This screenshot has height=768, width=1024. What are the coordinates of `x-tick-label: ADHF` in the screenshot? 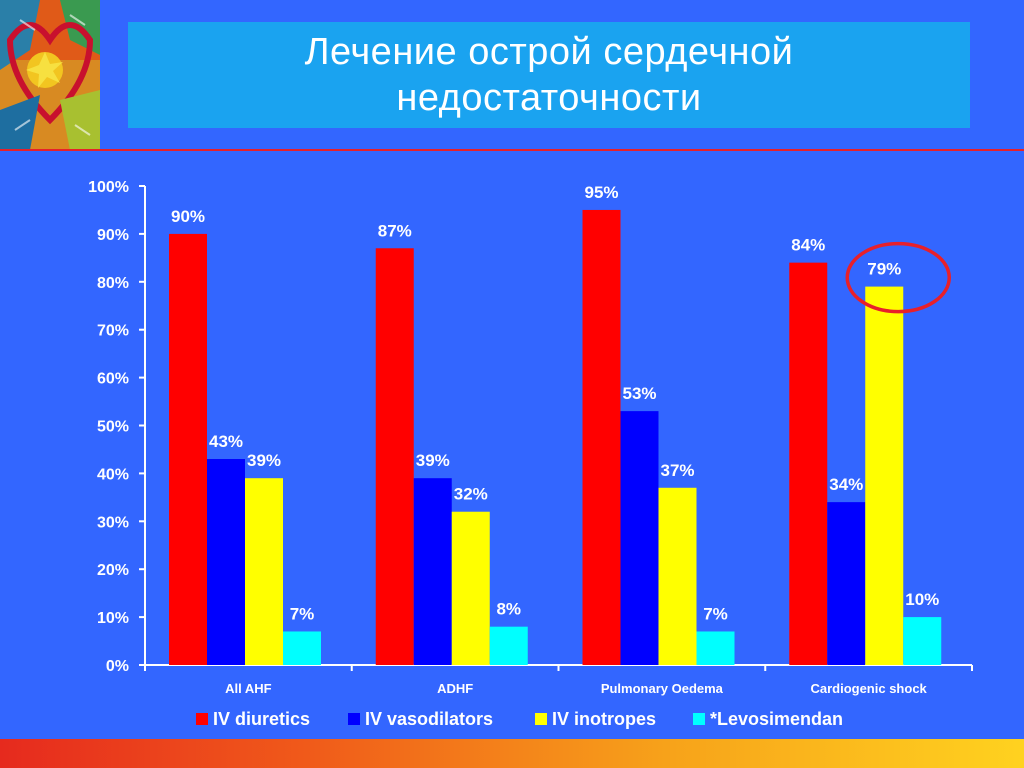 It's located at (455, 688).